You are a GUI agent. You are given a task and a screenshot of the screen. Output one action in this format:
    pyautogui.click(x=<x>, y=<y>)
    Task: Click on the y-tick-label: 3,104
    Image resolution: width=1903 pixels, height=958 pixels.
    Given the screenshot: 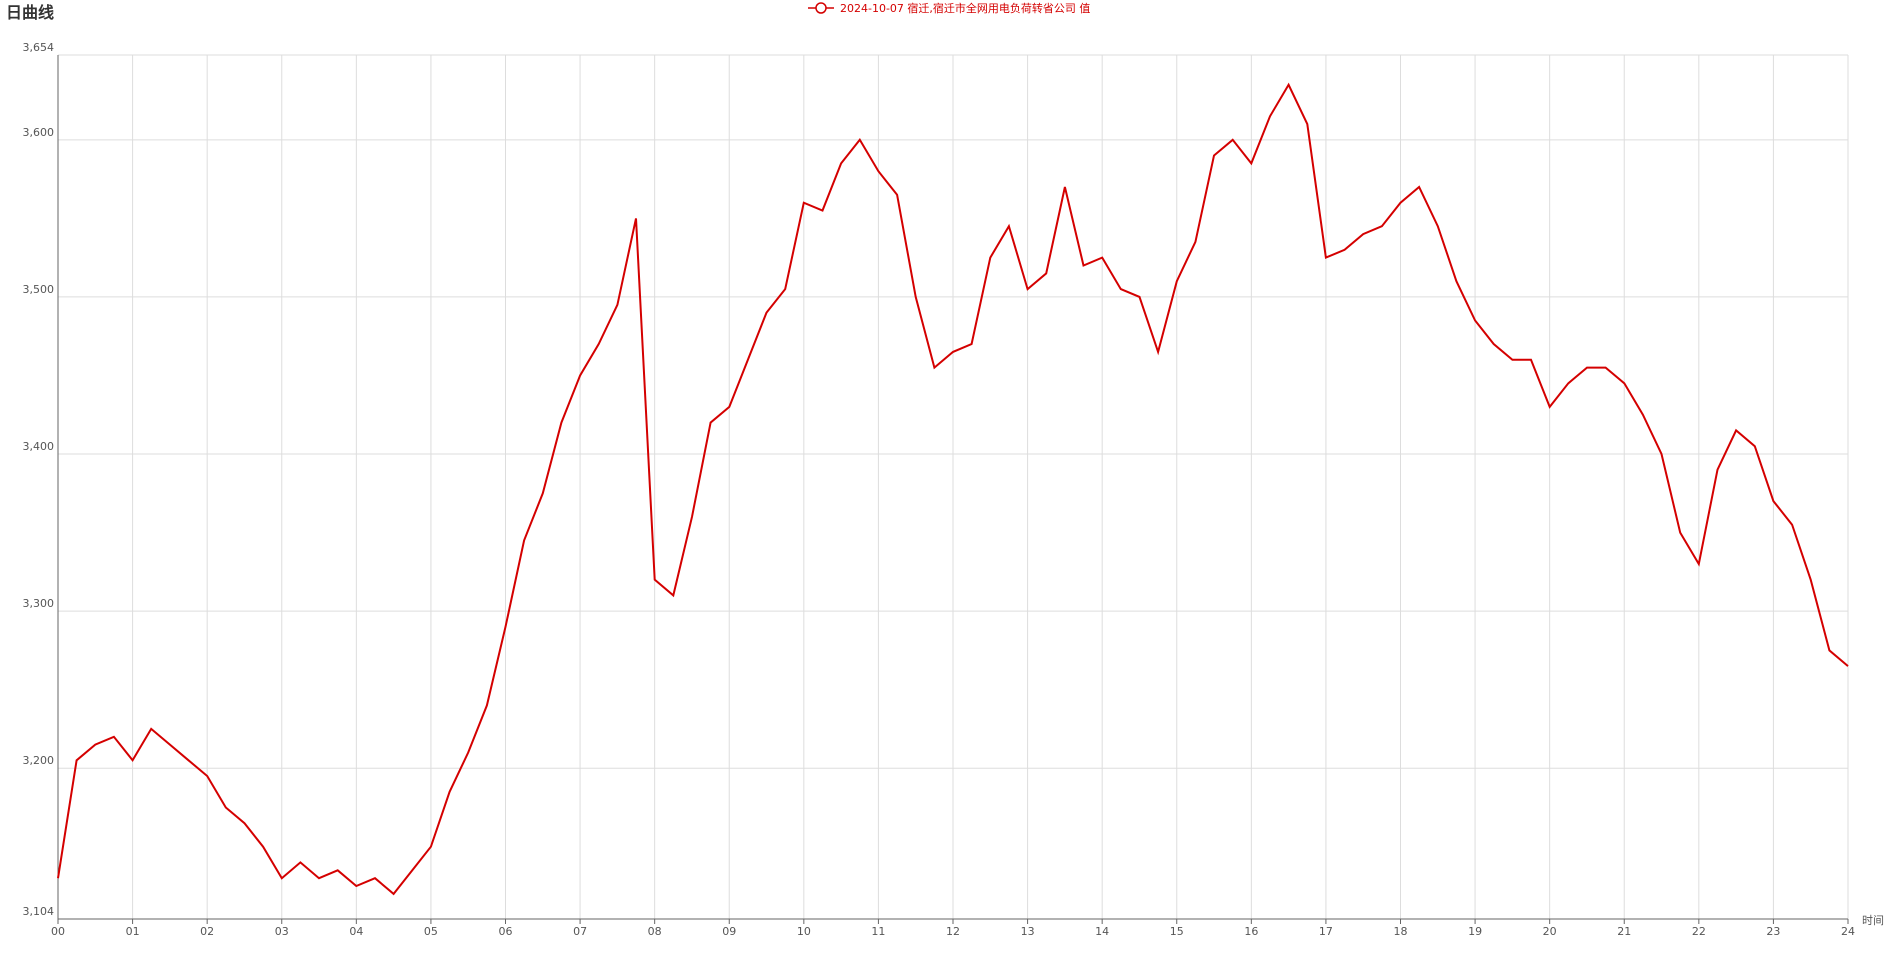 What is the action you would take?
    pyautogui.click(x=39, y=911)
    